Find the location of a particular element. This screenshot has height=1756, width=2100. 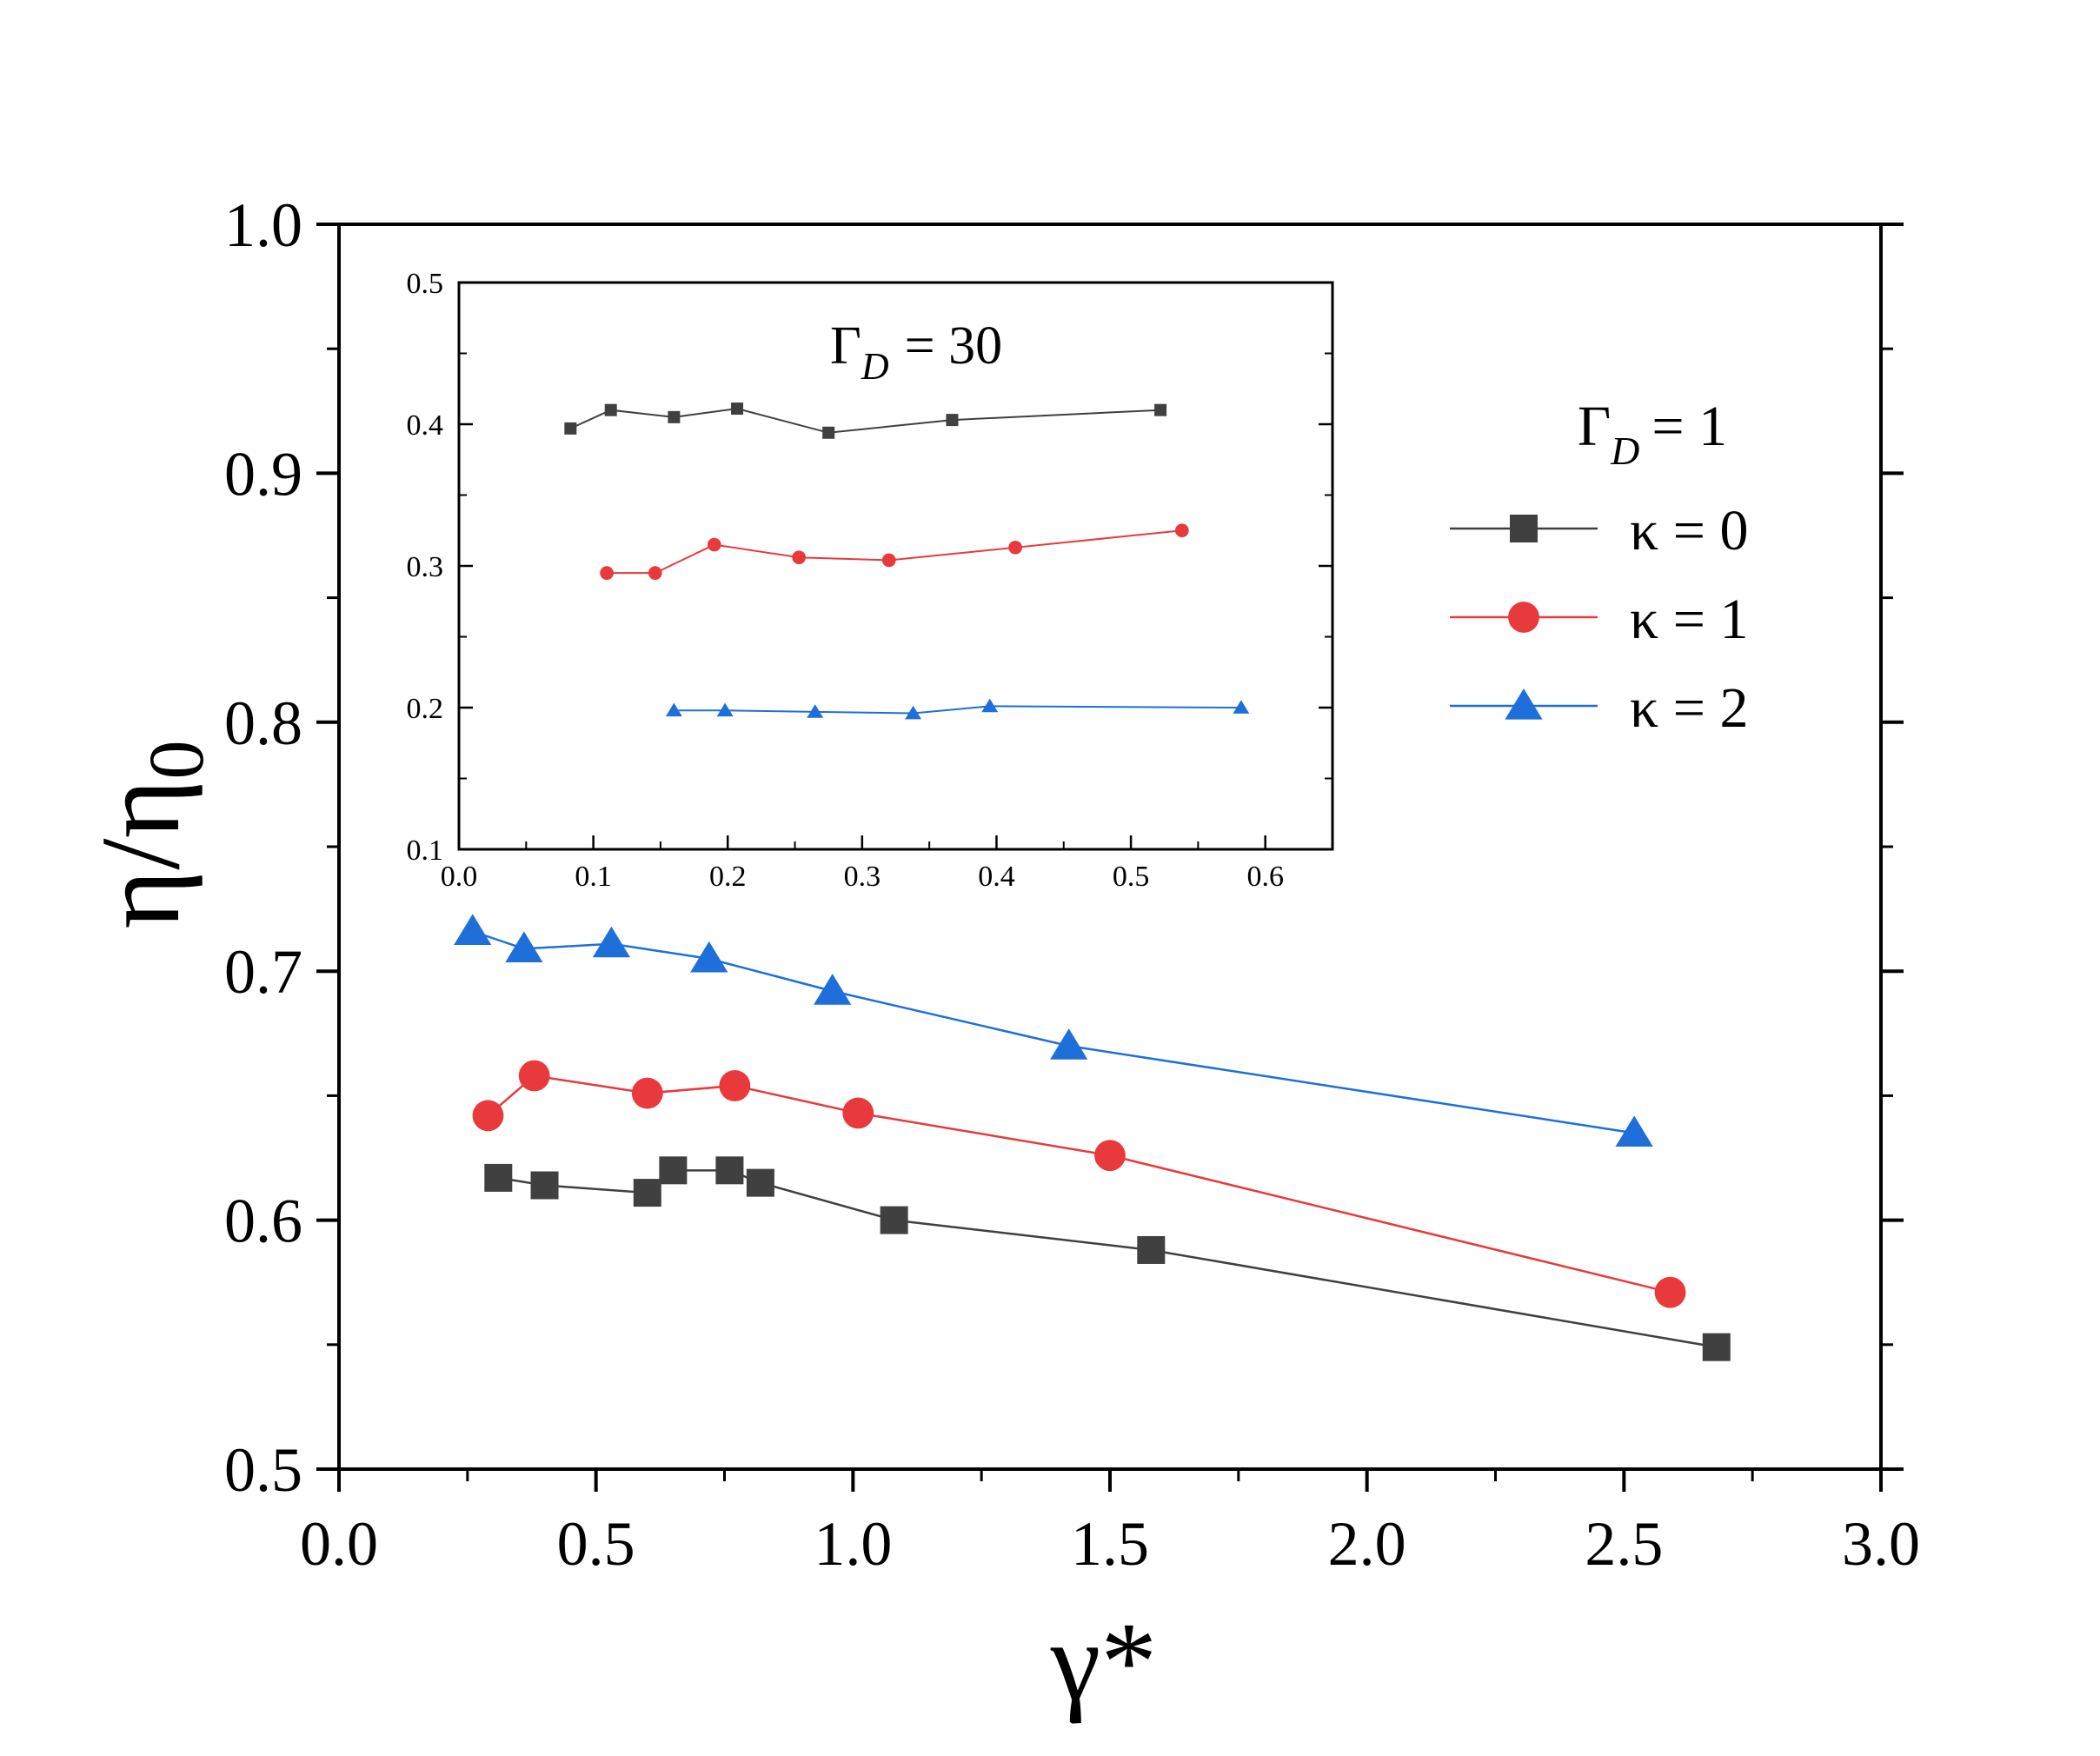

y-tick-label: 0.9 is located at coordinates (263, 474).